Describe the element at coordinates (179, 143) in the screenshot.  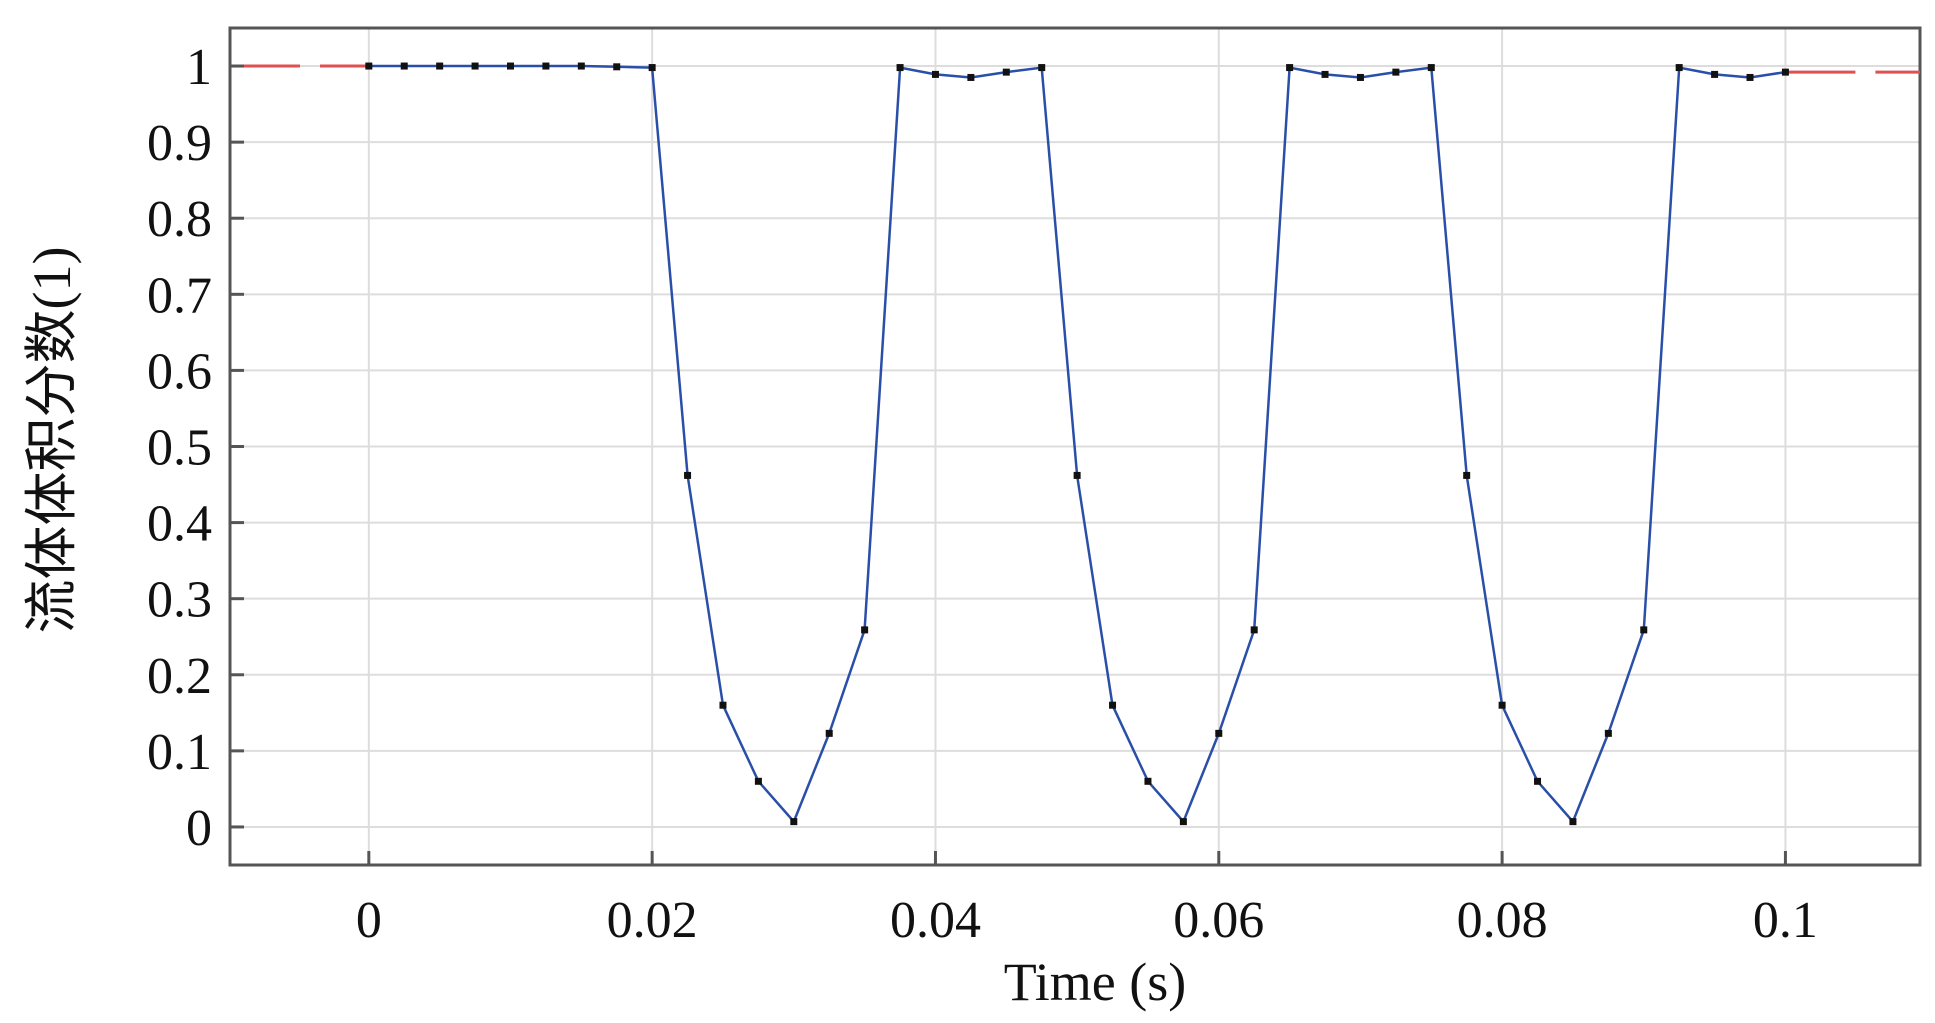
I see `y-tick-label: 0.9` at that location.